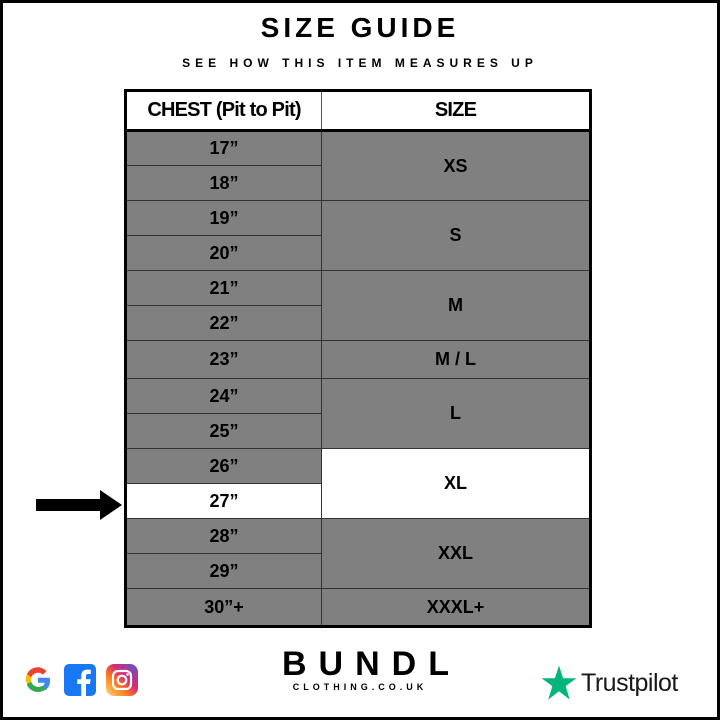  I want to click on table-row: 17” XS, so click(358, 165).